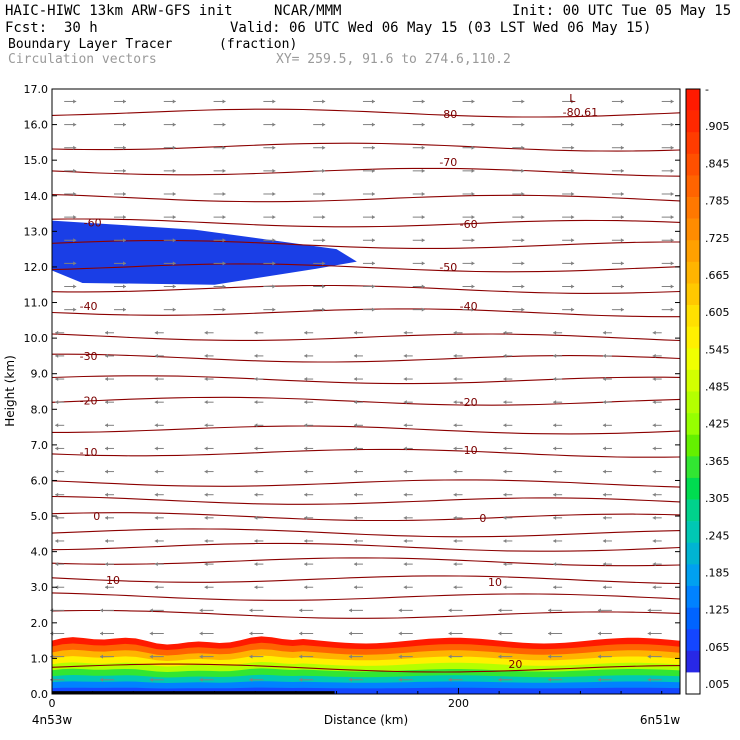 This screenshot has width=740, height=740. Describe the element at coordinates (660, 720) in the screenshot. I see `x-right-endpoint: 6n51w` at that location.